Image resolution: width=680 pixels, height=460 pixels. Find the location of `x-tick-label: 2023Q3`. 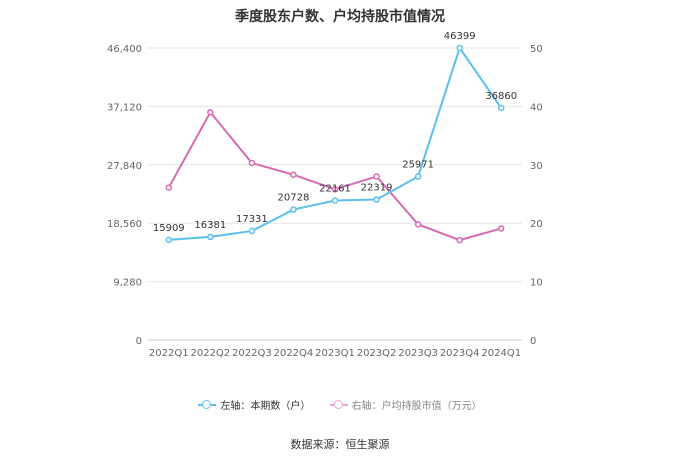

x-tick-label: 2023Q3 is located at coordinates (418, 353).